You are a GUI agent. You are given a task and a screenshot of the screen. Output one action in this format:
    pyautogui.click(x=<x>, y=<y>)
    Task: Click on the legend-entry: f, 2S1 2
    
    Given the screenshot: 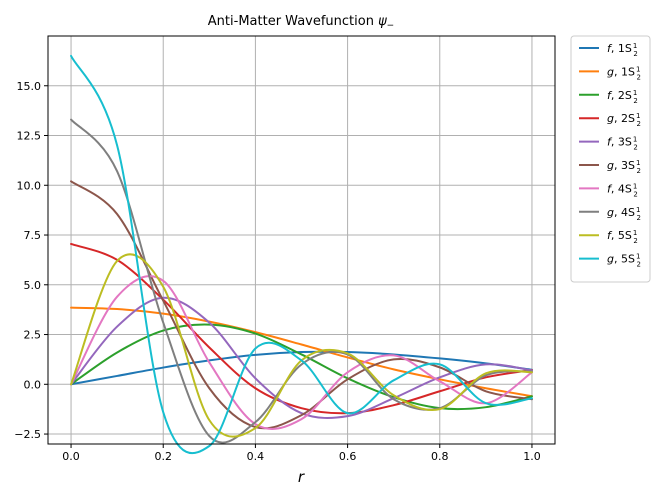 What is the action you would take?
    pyautogui.click(x=608, y=97)
    